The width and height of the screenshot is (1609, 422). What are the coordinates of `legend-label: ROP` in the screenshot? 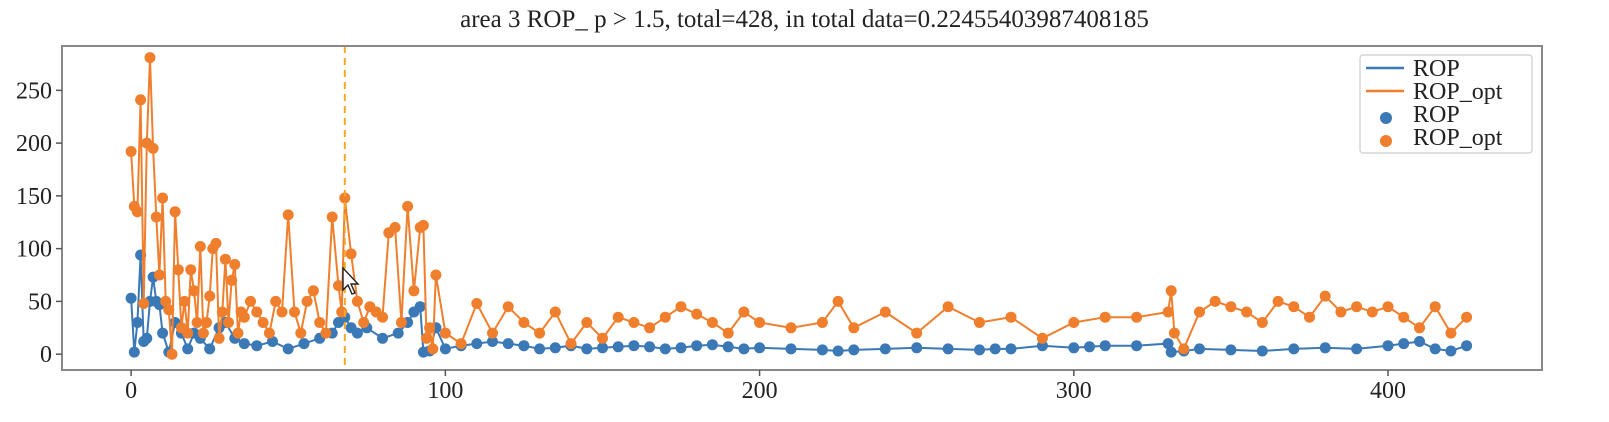 It's located at (1436, 115).